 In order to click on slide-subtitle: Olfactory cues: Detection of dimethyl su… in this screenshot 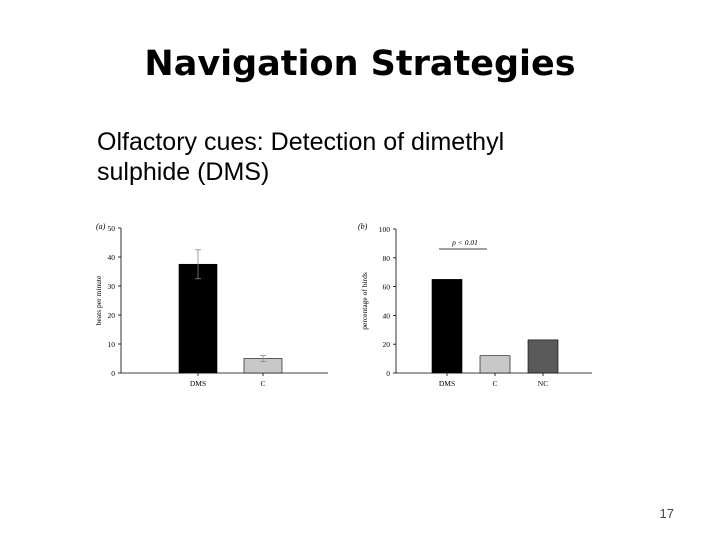, I will do `click(377, 157)`.